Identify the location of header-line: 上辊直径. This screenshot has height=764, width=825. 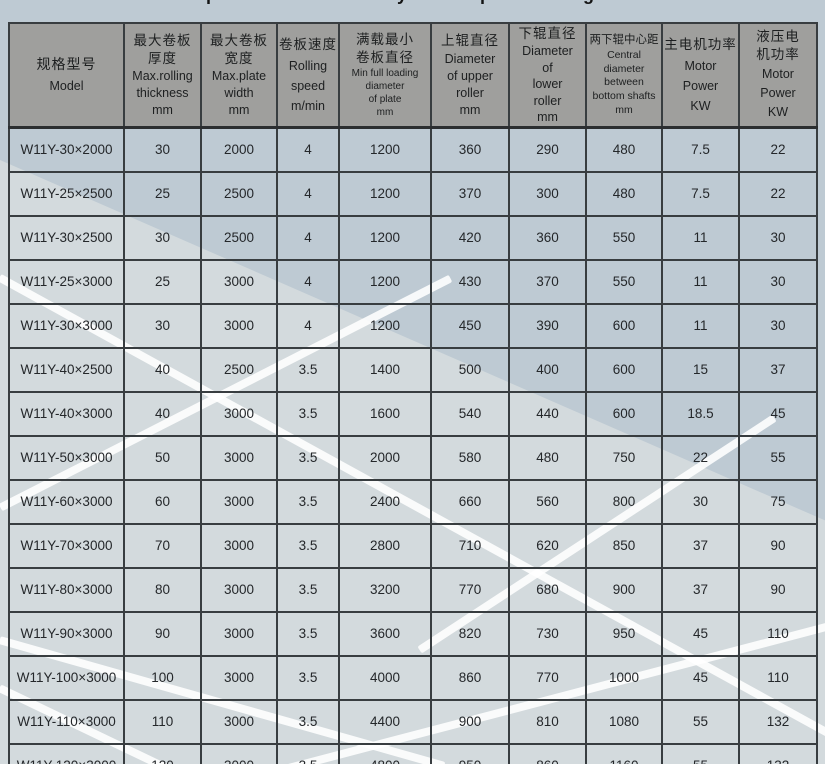
(470, 41).